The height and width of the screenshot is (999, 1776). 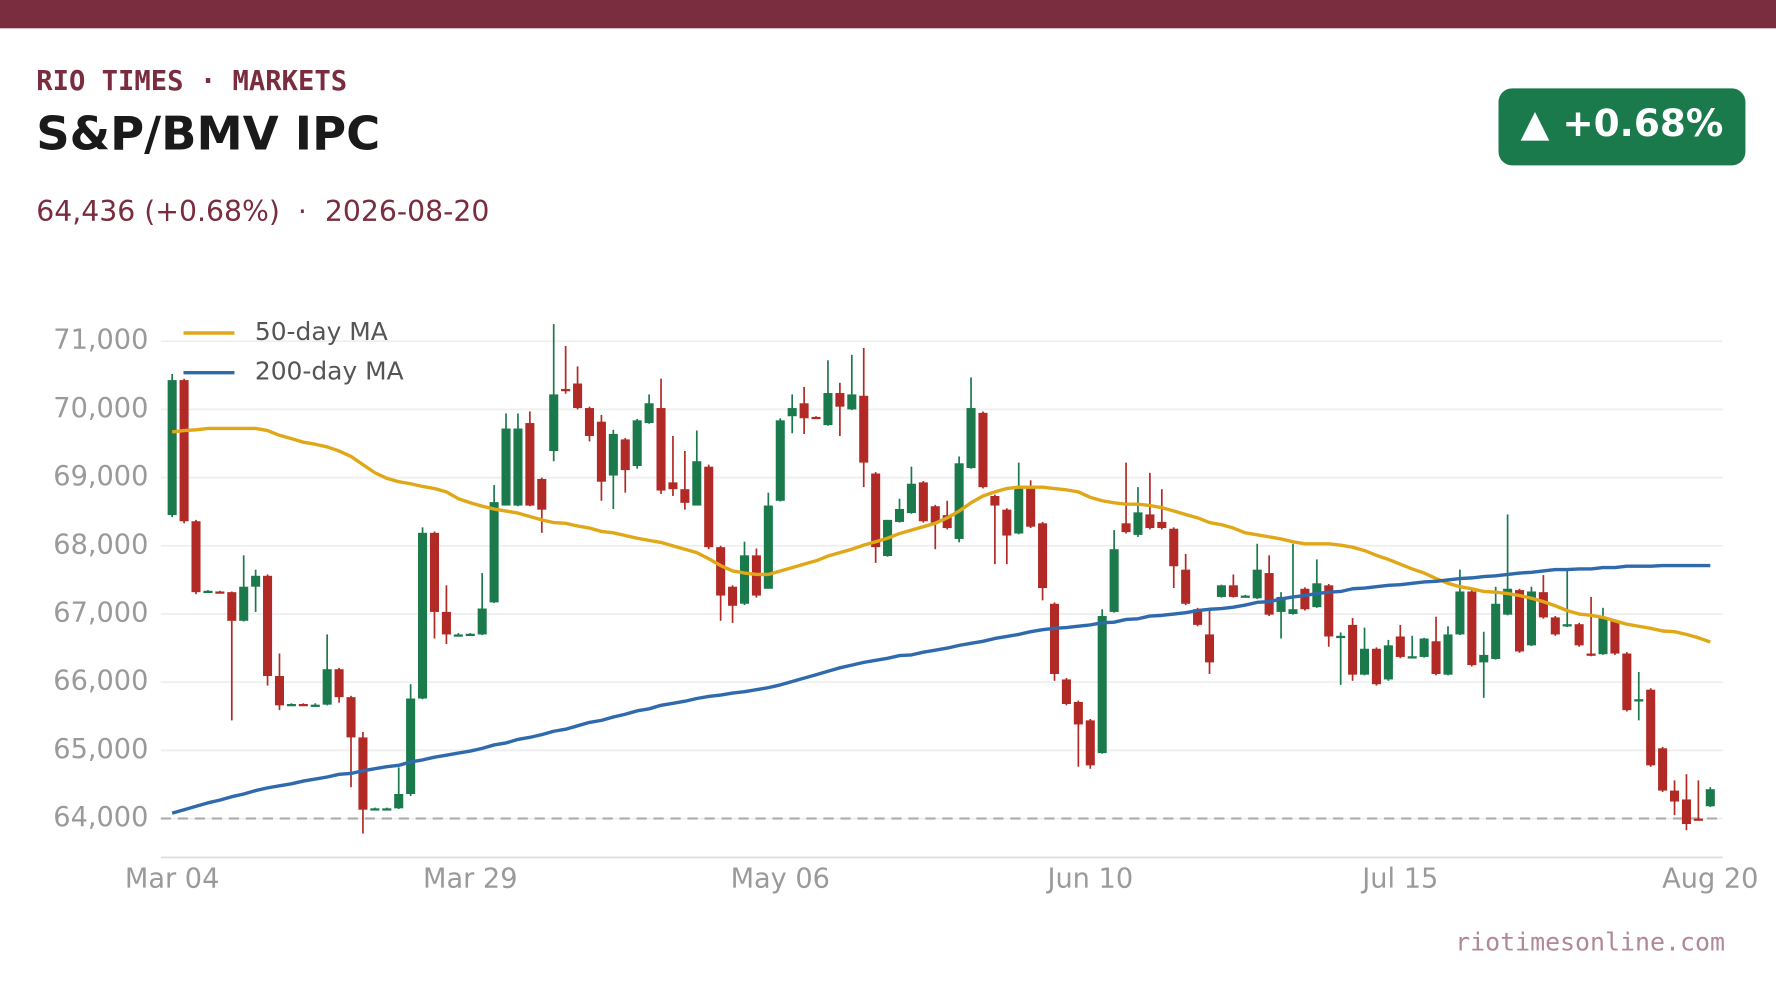 What do you see at coordinates (100, 544) in the screenshot?
I see `y-tick-label: 68,000` at bounding box center [100, 544].